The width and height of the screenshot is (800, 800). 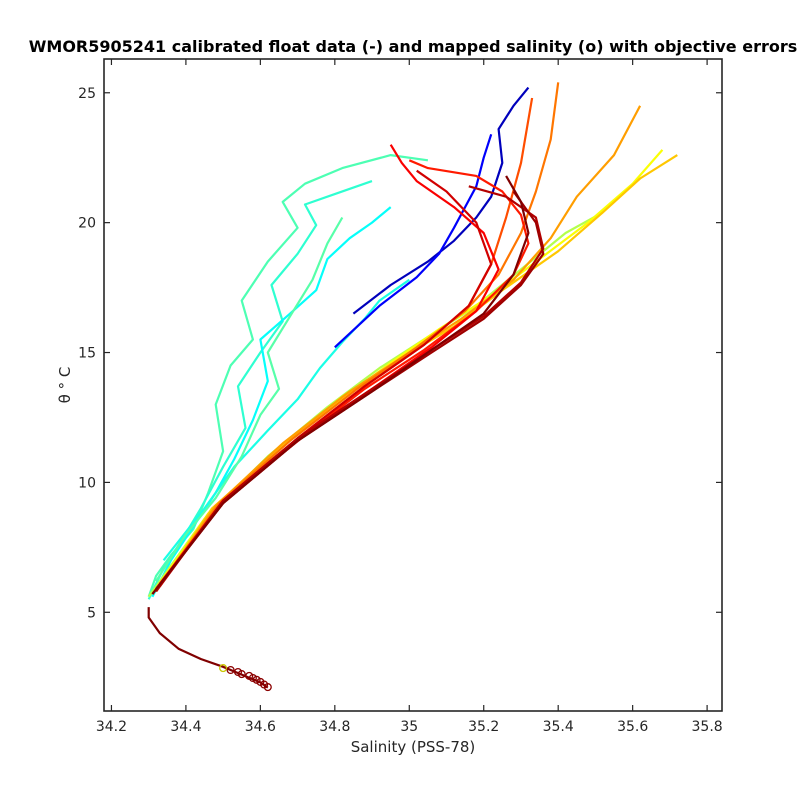 I want to click on x-axis-label: Salinity (PSS-78), so click(x=413, y=747).